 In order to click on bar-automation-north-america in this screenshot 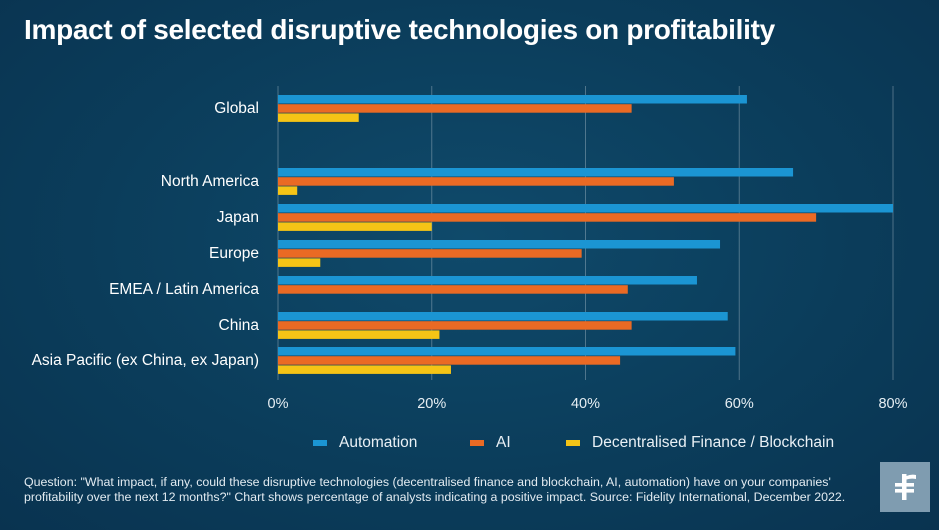, I will do `click(536, 172)`.